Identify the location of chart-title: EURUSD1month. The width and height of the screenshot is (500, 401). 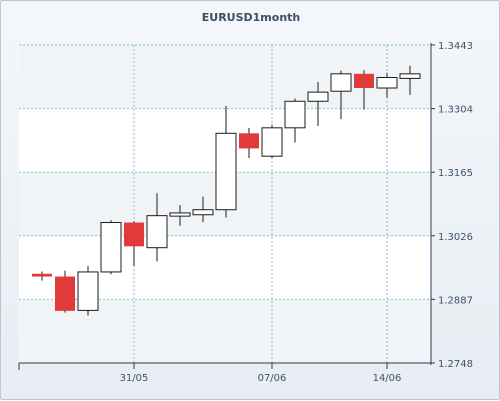
(251, 17).